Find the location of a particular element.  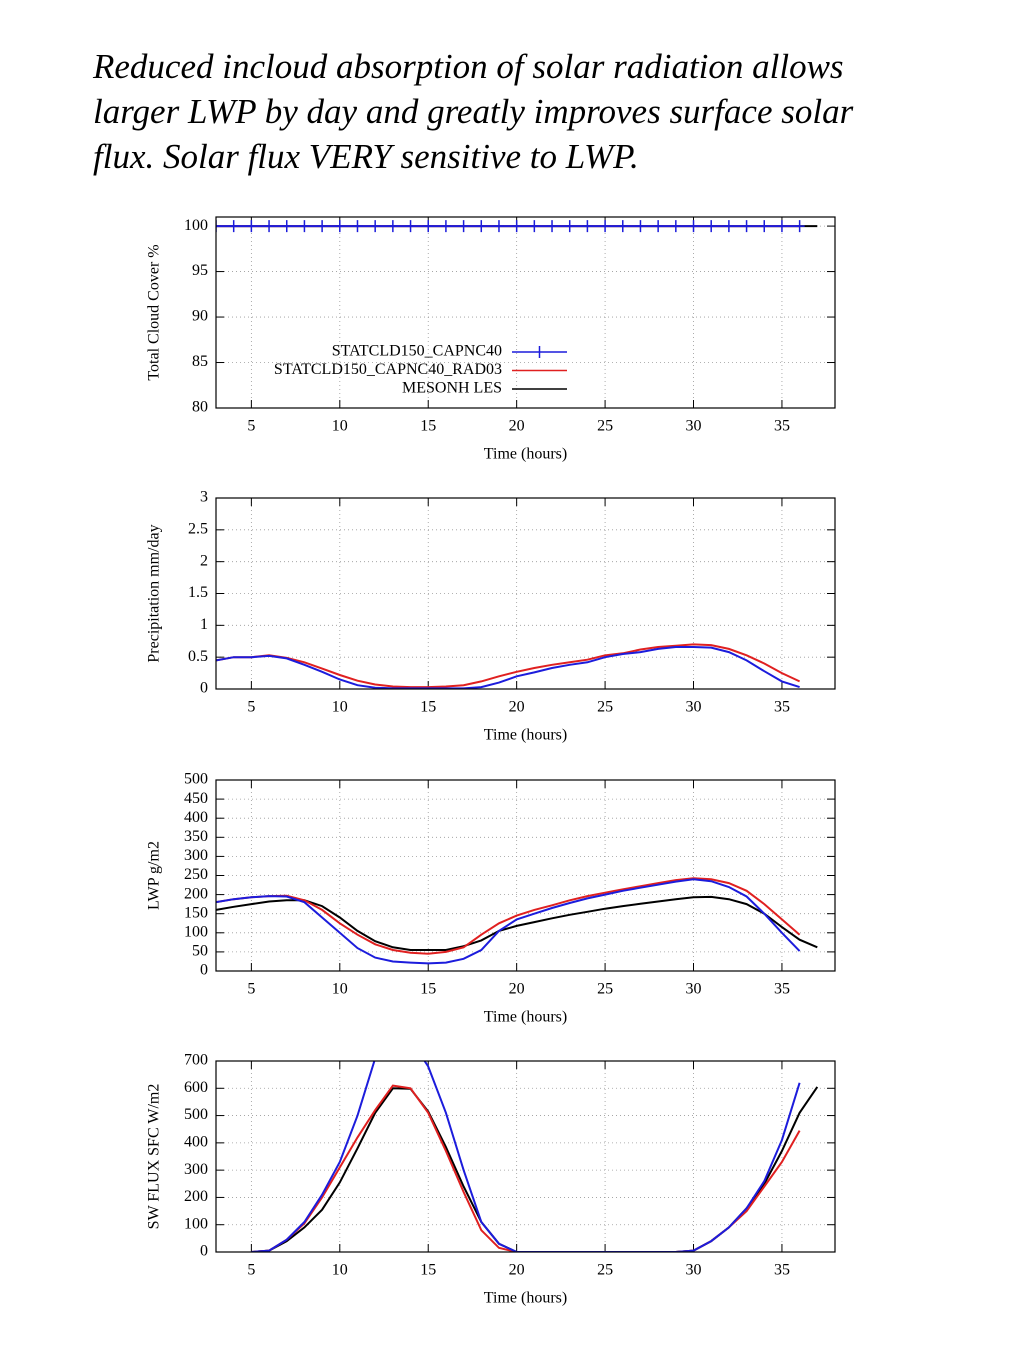

y-tick-label: 150 is located at coordinates (196, 912).